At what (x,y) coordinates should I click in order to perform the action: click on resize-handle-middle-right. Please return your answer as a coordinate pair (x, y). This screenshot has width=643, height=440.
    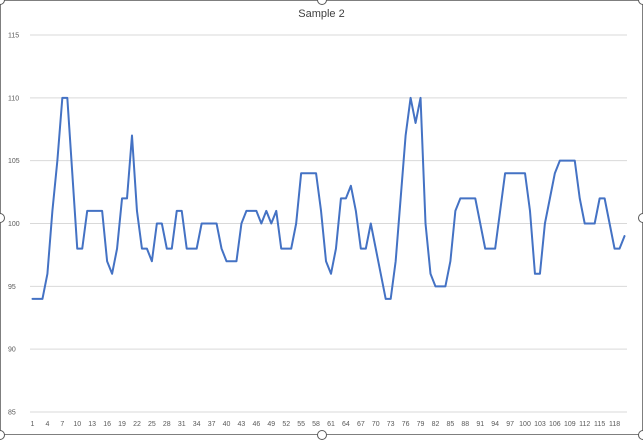
    Looking at the image, I should click on (640, 218).